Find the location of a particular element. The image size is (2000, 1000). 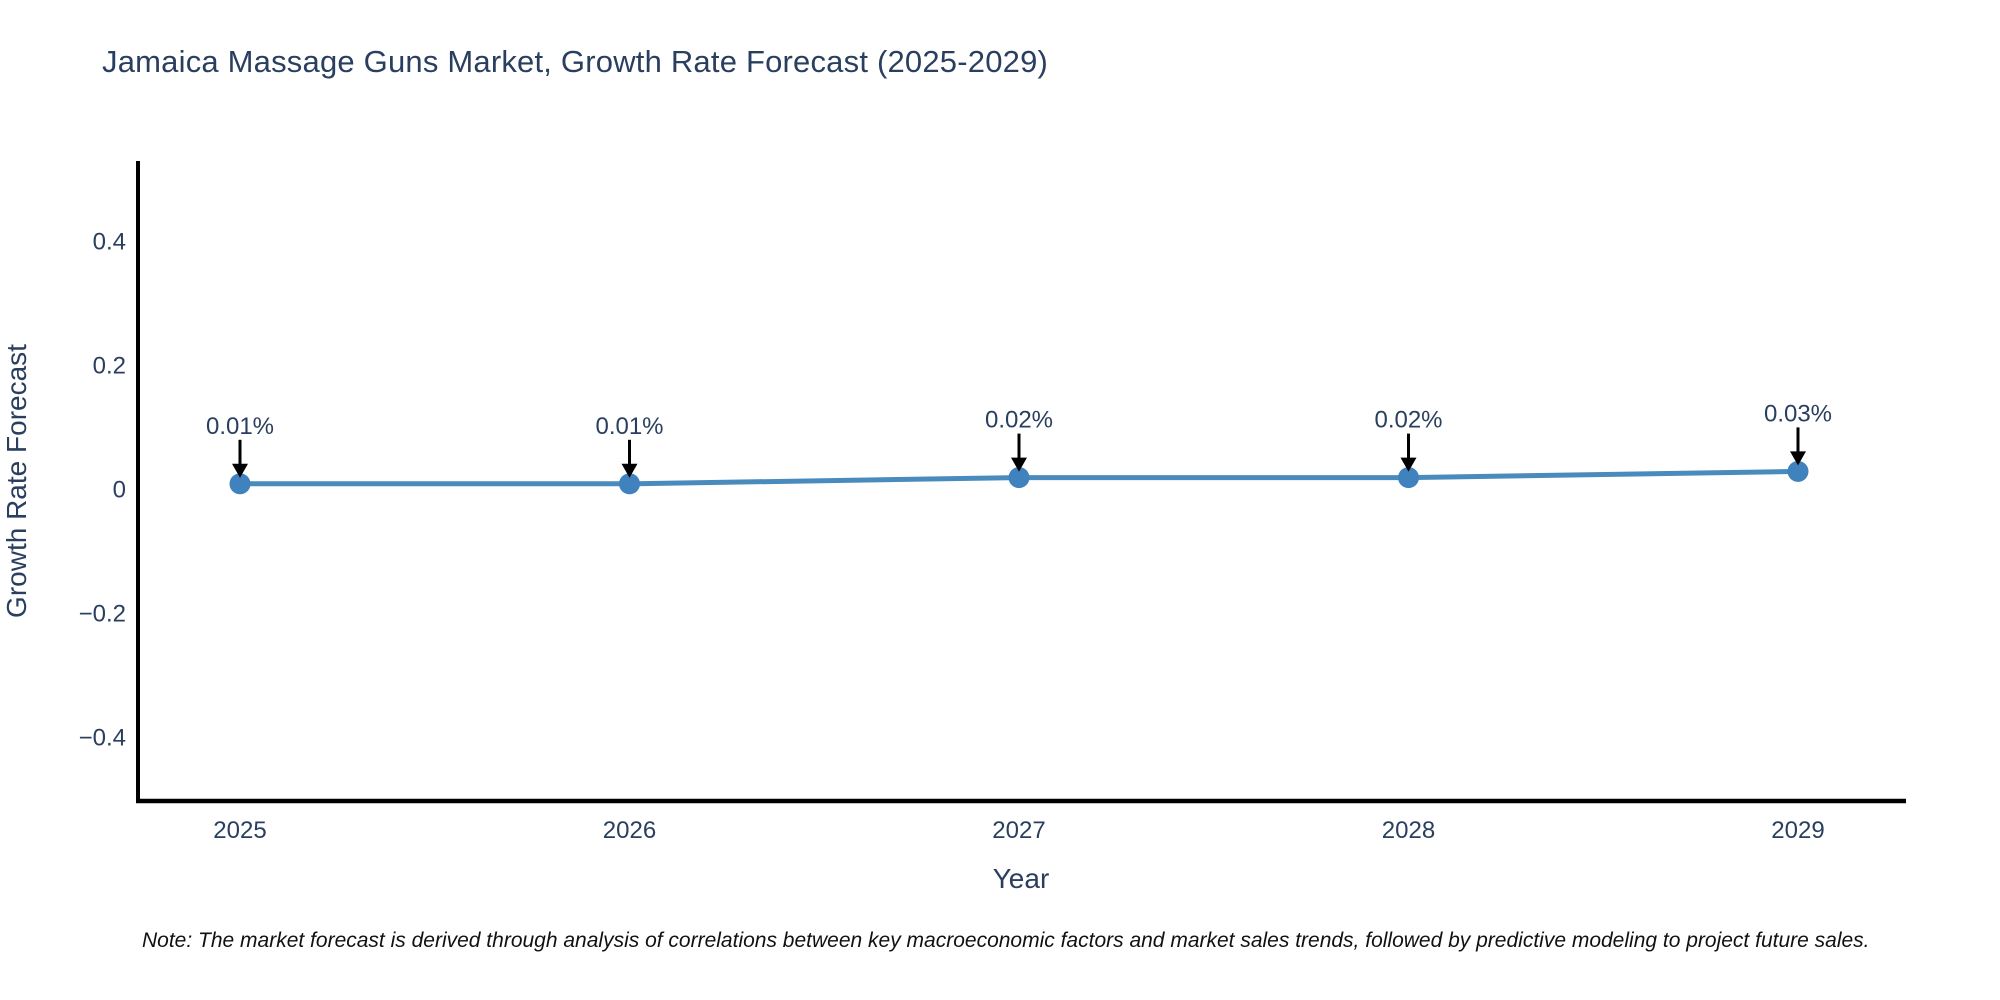

y-axis-title: Growth Rate Forecast is located at coordinates (16, 481).